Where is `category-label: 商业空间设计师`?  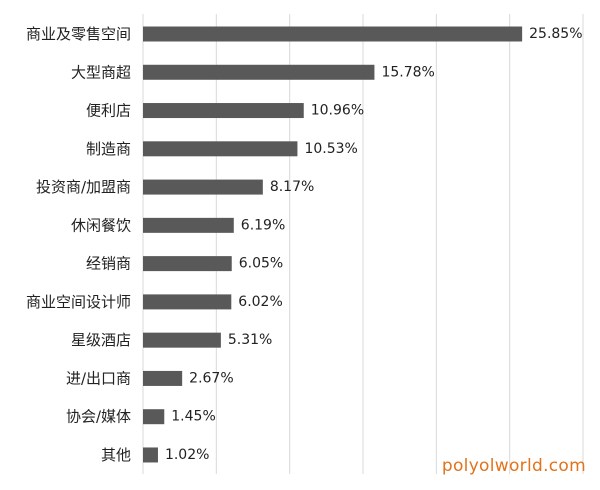
category-label: 商业空间设计师 is located at coordinates (78, 302).